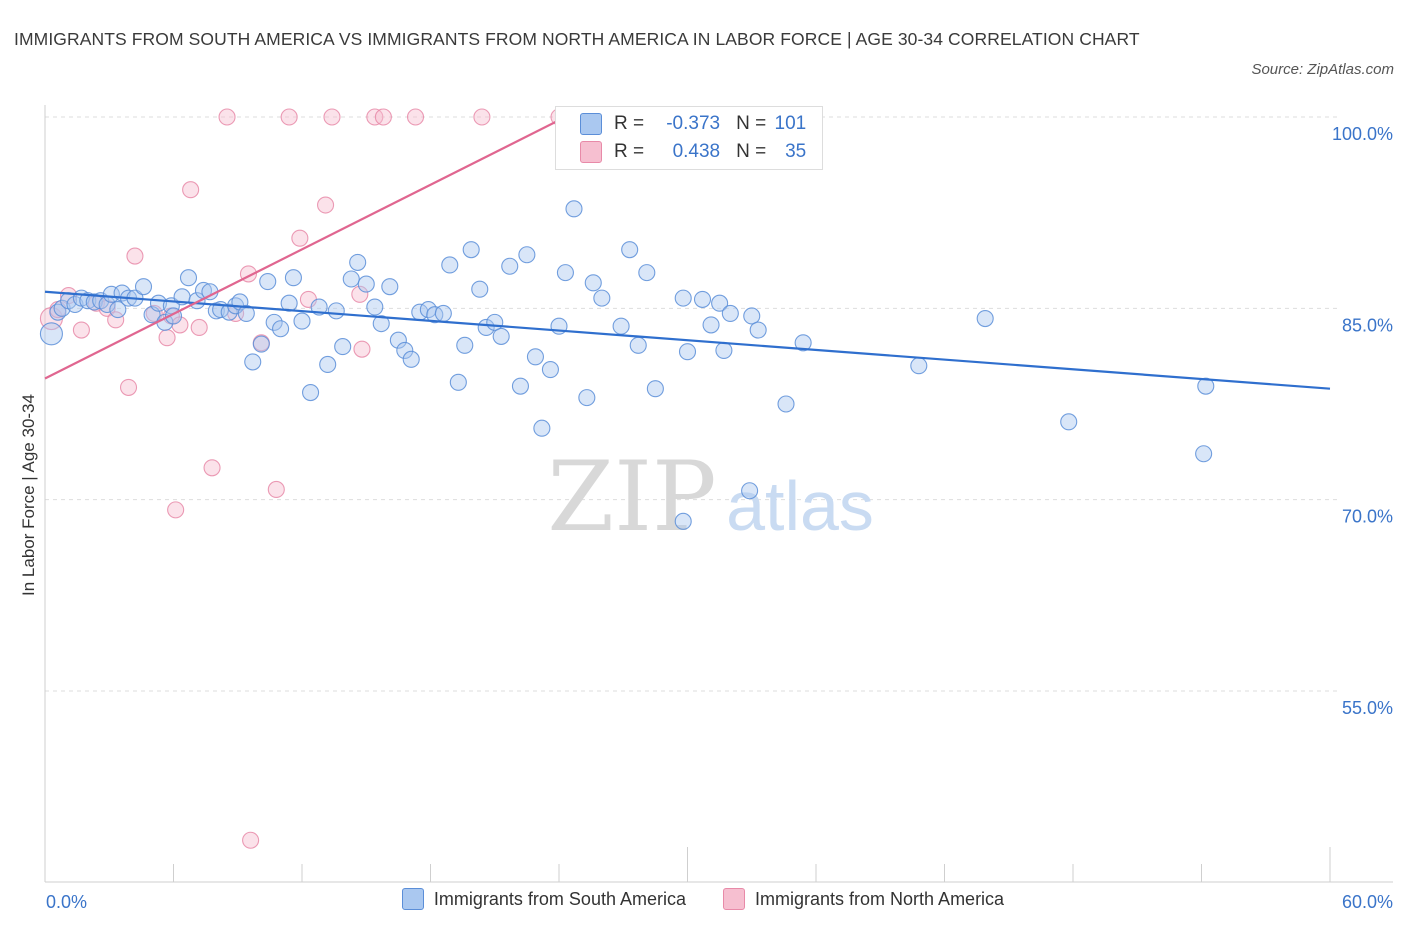  What do you see at coordinates (412, 899) in the screenshot?
I see `legend-swatch-south` at bounding box center [412, 899].